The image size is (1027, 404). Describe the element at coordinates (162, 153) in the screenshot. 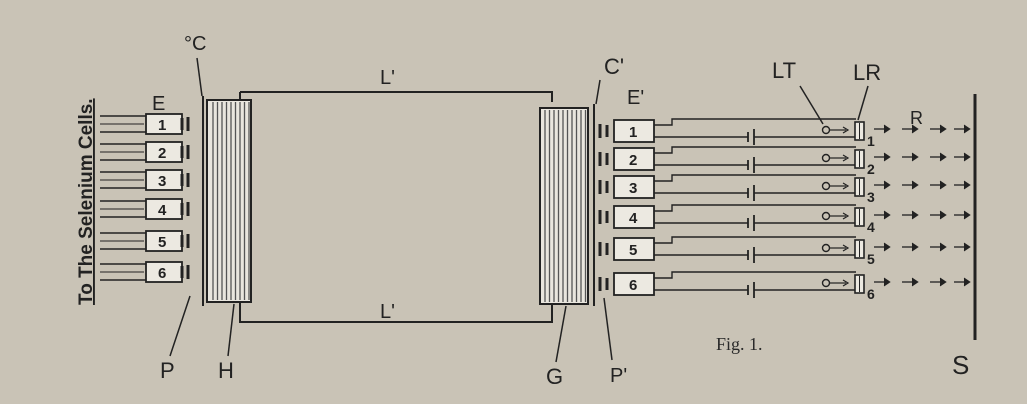

I see `left-cell-number: 2` at that location.